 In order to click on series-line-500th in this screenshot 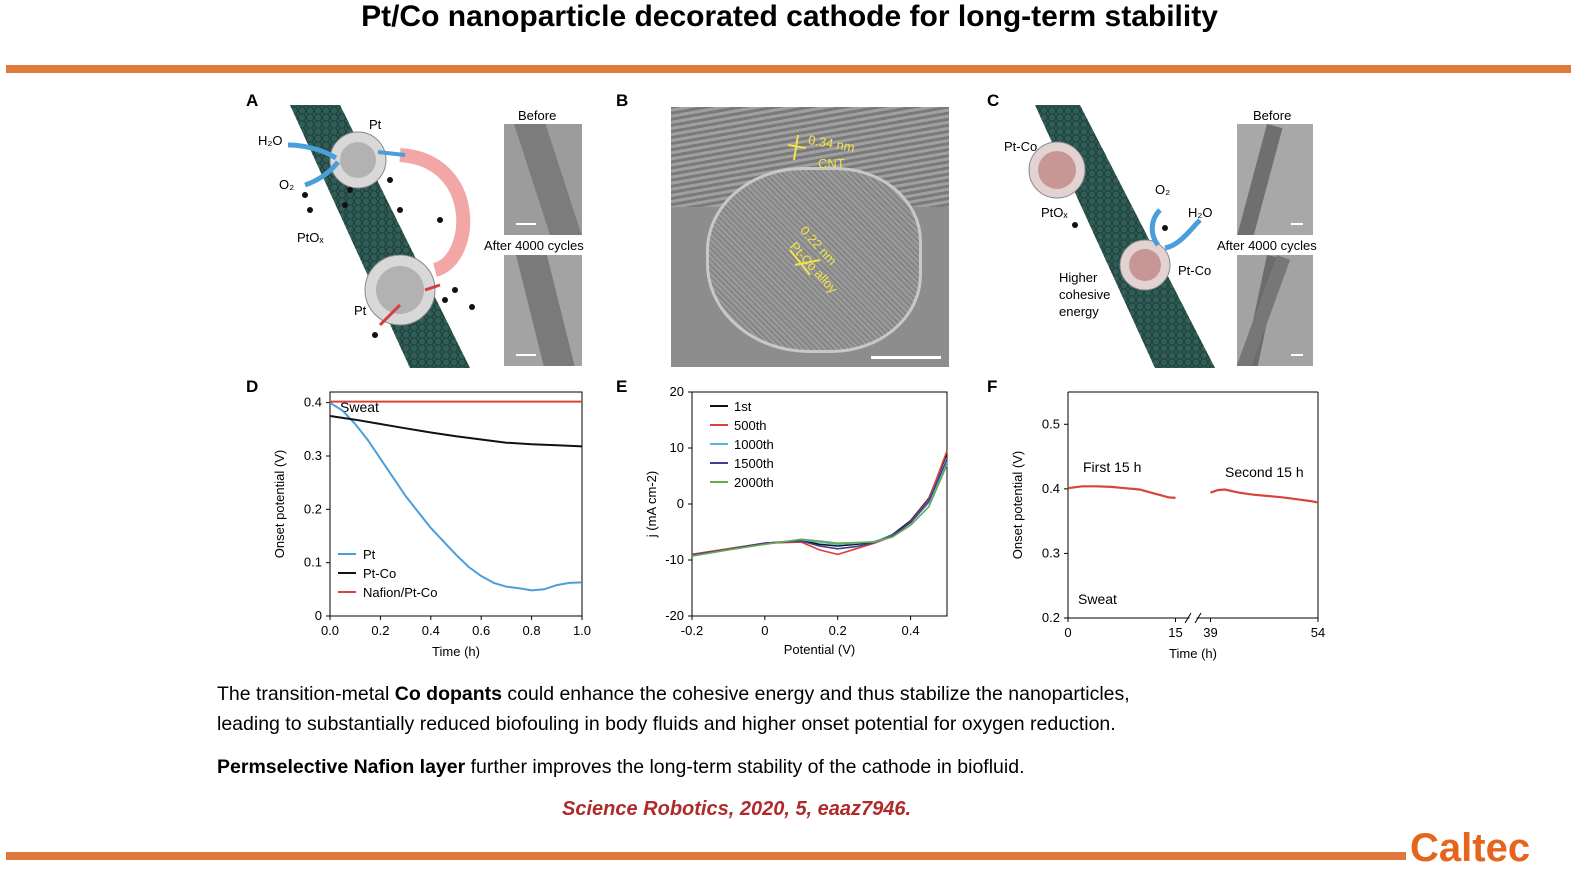, I will do `click(819, 503)`.